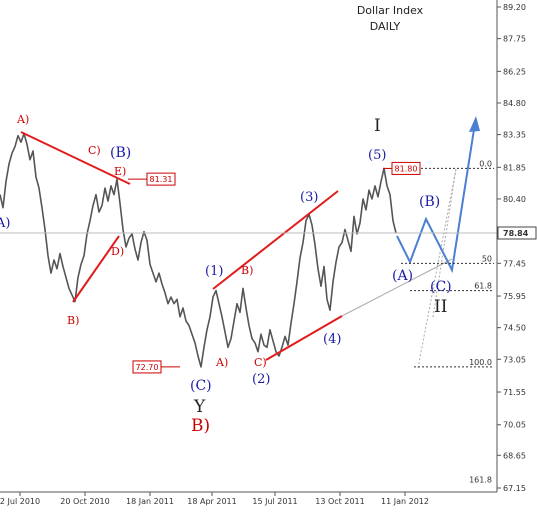  What do you see at coordinates (514, 455) in the screenshot?
I see `y-tick-label: 68.65` at bounding box center [514, 455].